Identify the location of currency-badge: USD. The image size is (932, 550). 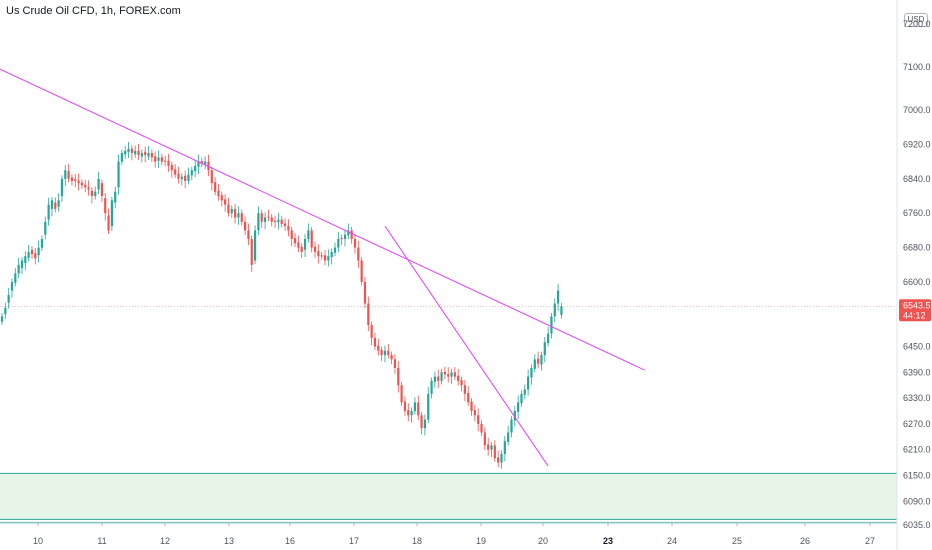
(916, 20).